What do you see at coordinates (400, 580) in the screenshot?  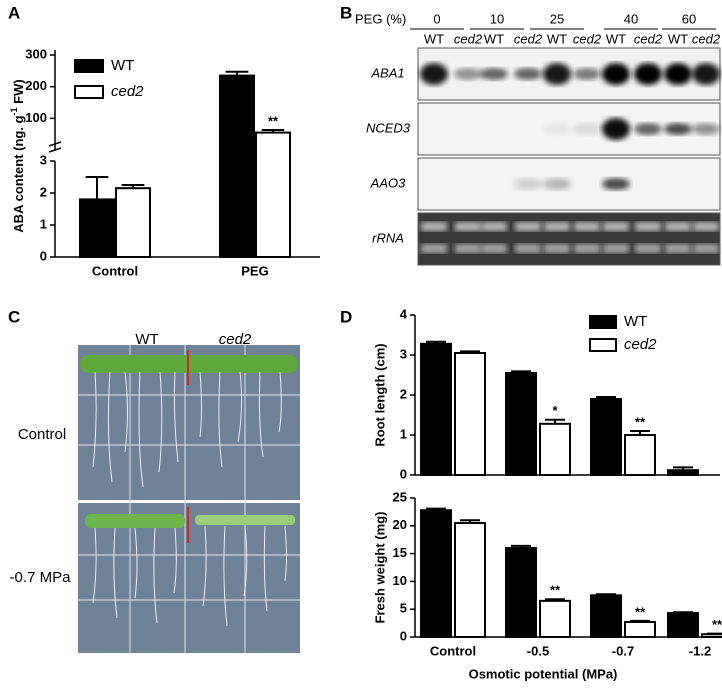 I see `y-tick-label: 10` at bounding box center [400, 580].